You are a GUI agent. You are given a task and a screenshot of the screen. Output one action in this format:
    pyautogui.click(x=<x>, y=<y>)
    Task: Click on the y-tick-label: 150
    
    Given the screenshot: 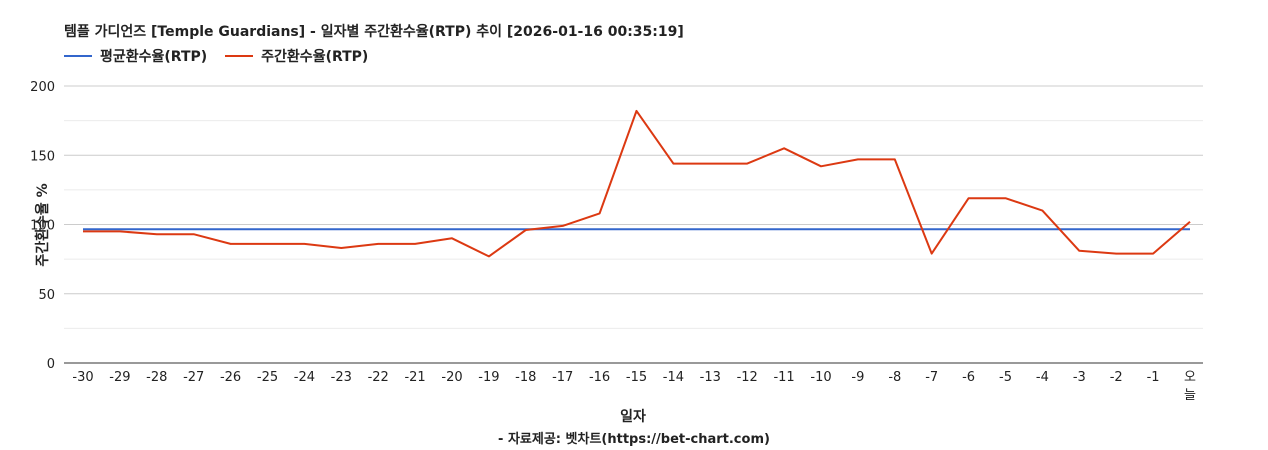 What is the action you would take?
    pyautogui.click(x=42, y=156)
    